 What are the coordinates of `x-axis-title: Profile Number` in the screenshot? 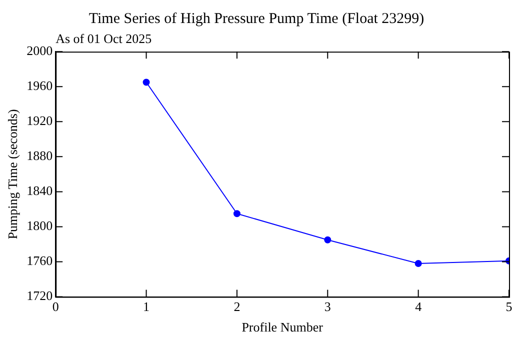 It's located at (283, 327).